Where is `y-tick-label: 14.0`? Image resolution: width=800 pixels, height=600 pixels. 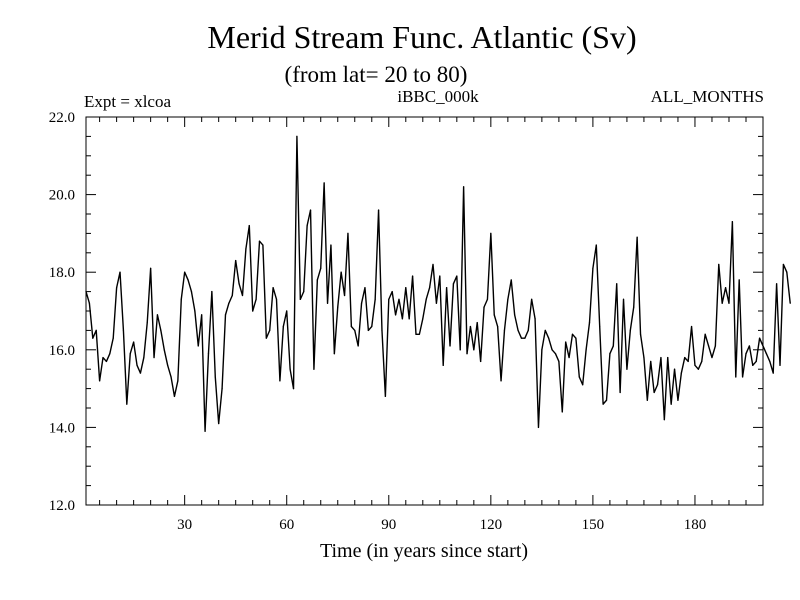 y-tick-label: 14.0 is located at coordinates (62, 428).